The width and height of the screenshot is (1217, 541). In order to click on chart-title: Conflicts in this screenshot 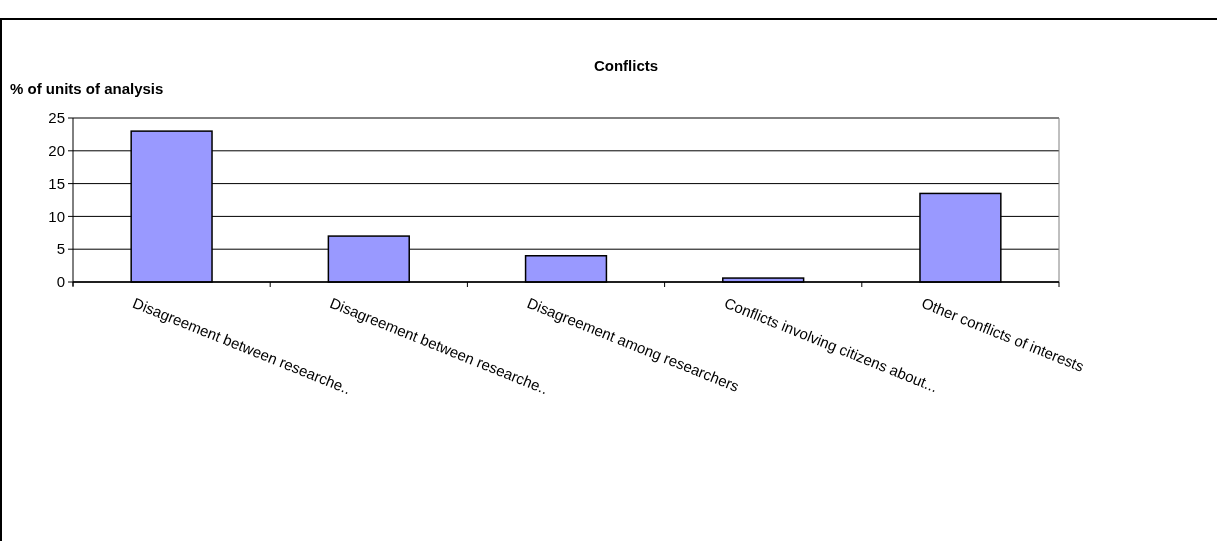, I will do `click(626, 65)`.